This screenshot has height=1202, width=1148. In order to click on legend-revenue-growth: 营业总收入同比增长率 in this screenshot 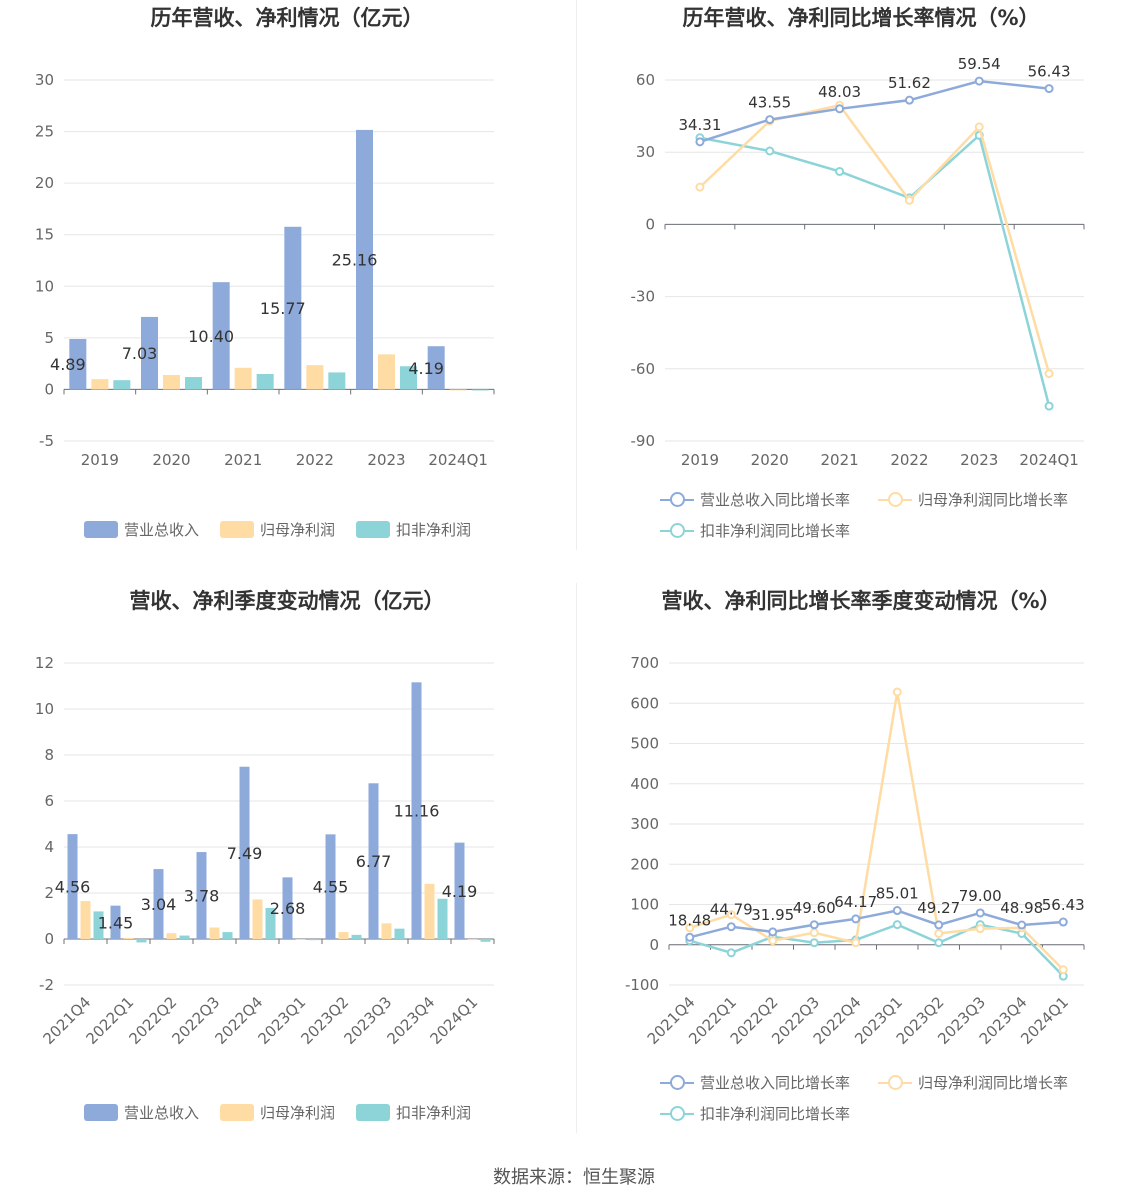, I will do `click(755, 499)`.